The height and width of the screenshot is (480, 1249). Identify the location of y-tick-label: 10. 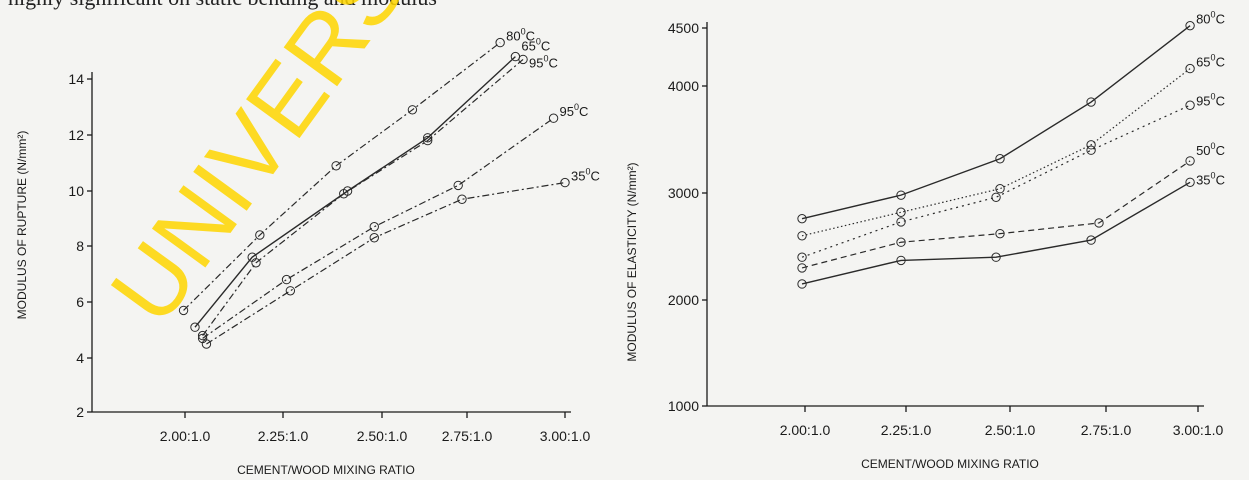
(76, 191).